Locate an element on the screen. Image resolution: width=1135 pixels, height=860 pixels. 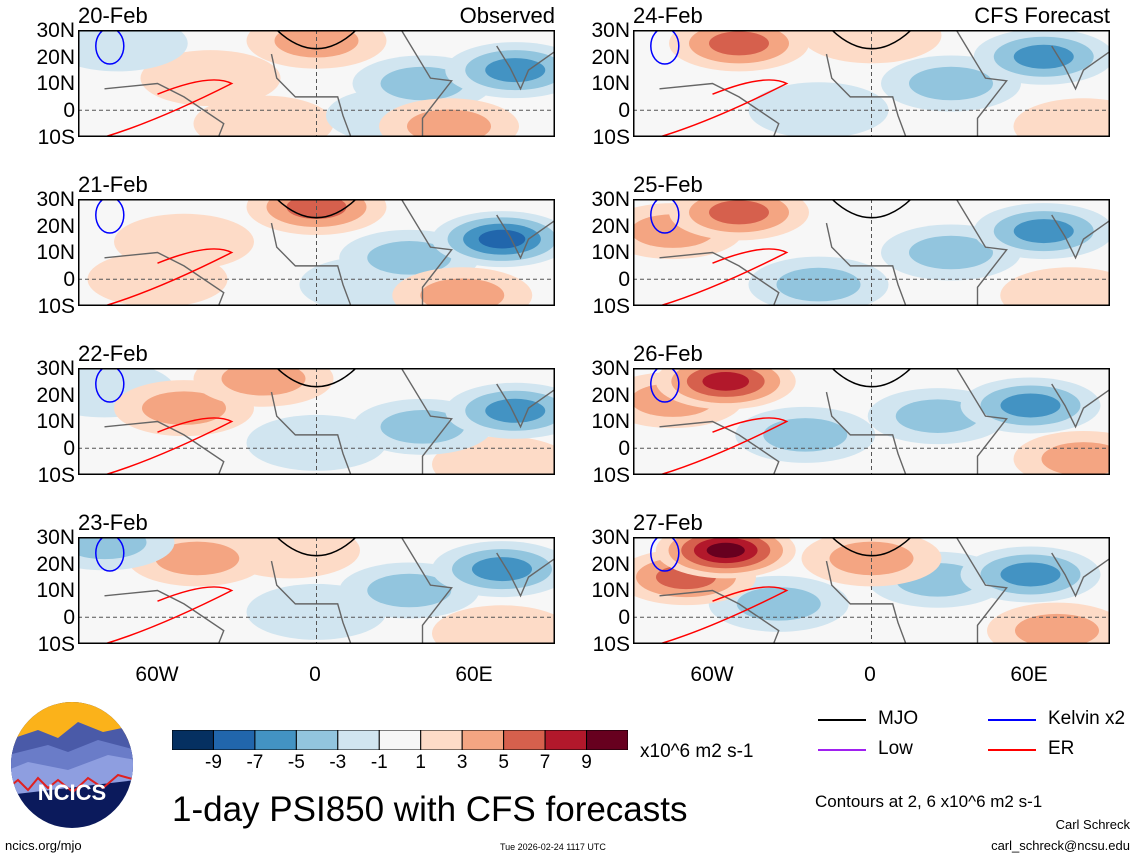
panel-date: 23-Feb is located at coordinates (113, 522).